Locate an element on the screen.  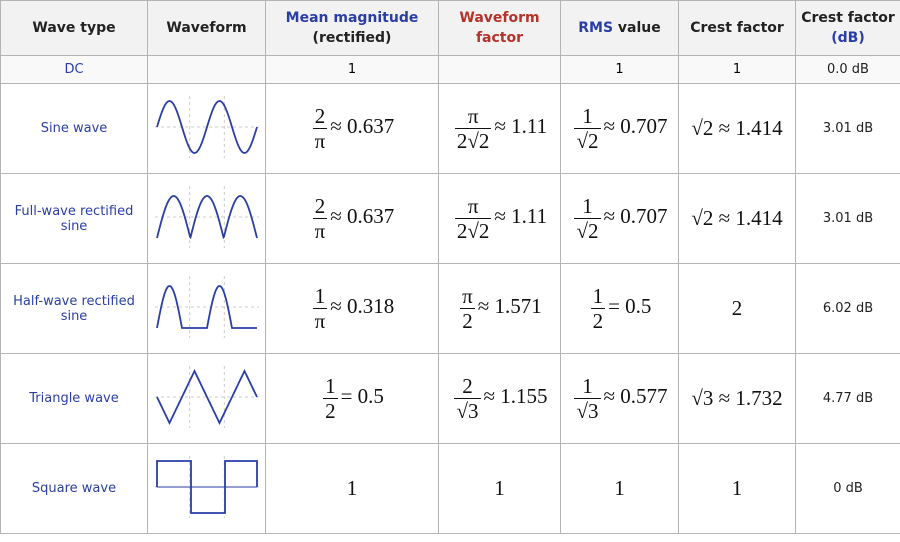
wave-type: DC is located at coordinates (74, 69).